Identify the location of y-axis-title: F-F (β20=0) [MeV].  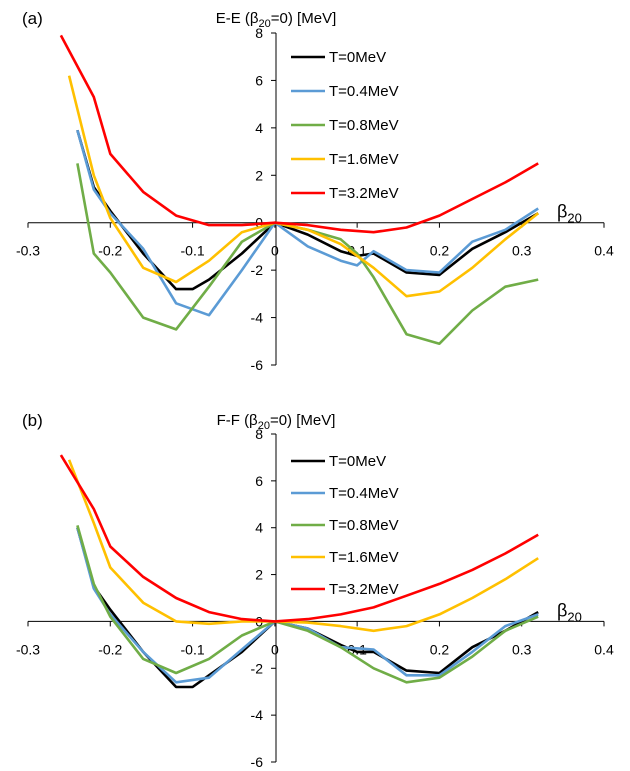
(276, 422).